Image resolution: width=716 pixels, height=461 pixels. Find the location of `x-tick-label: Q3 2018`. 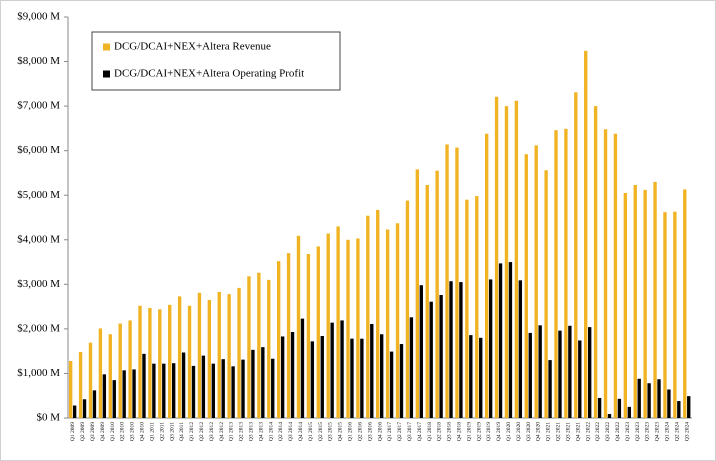

x-tick-label: Q3 2018 is located at coordinates (450, 431).